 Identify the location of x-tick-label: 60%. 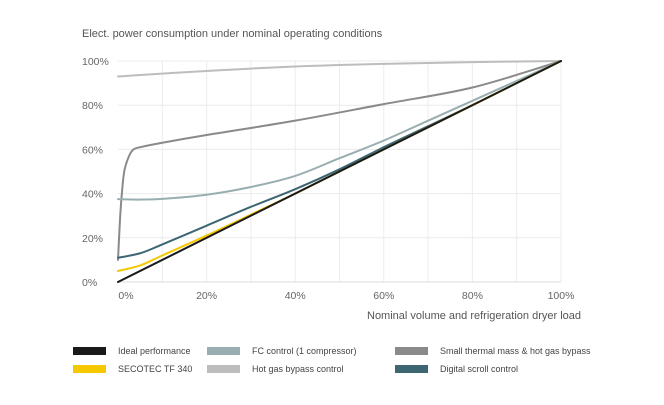
(383, 296).